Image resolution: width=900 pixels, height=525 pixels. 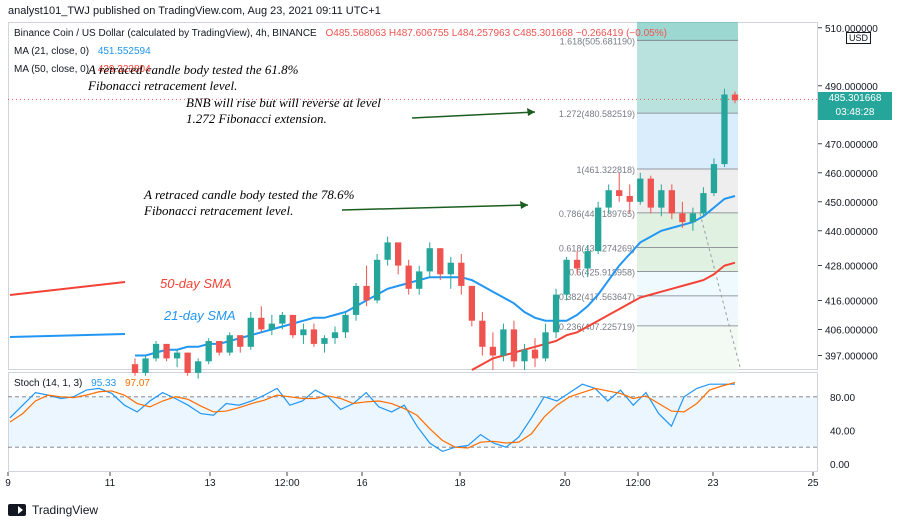 I want to click on time-tick-label: 20, so click(x=565, y=483).